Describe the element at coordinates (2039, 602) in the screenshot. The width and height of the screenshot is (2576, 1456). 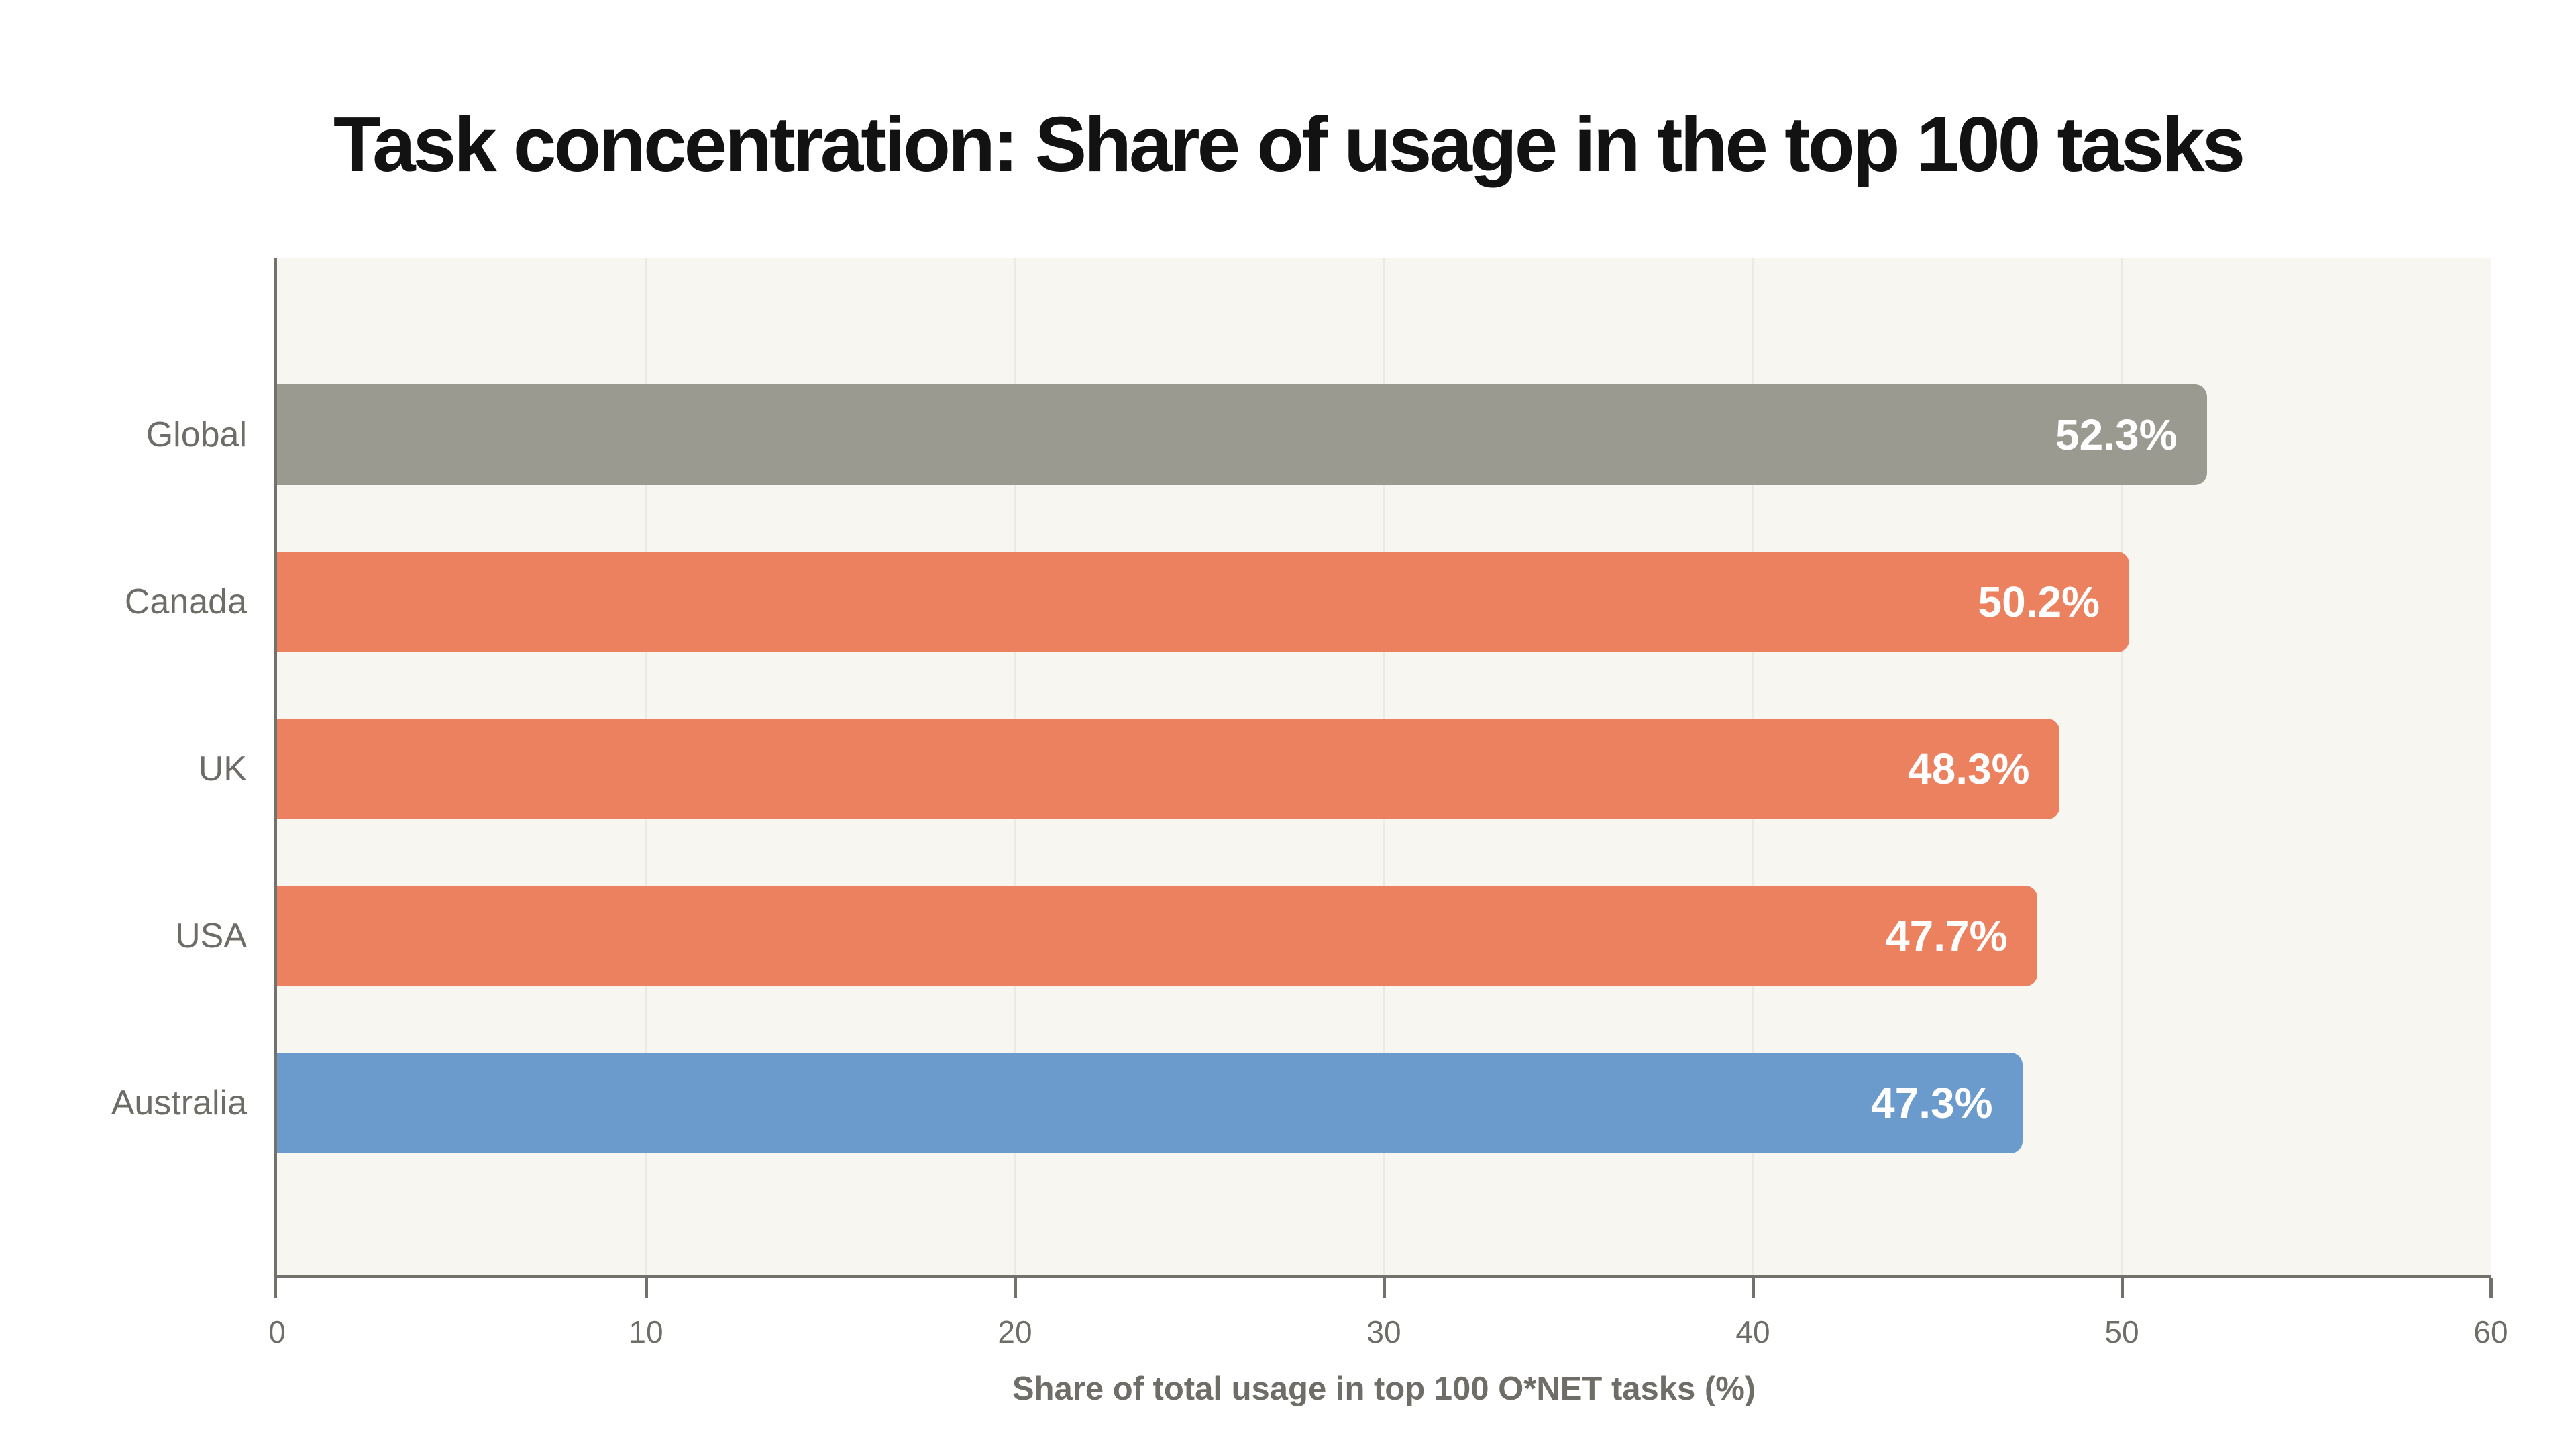
I see `bar-value-label-canada: 50.2%` at that location.